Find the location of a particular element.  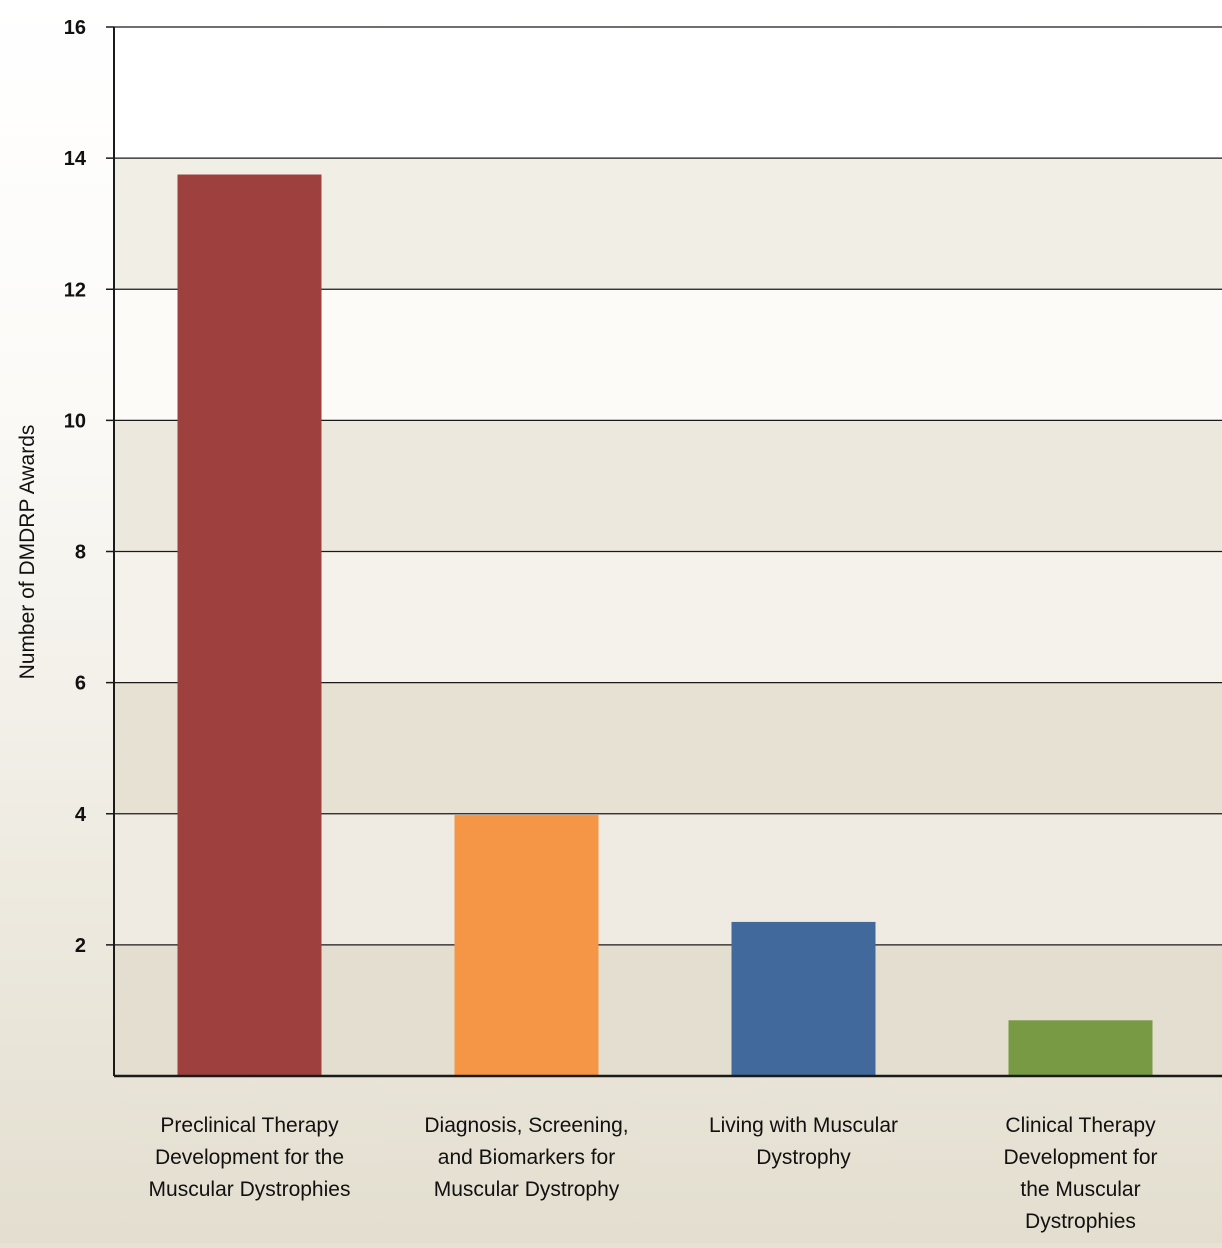

y-tick-label: 14 is located at coordinates (75, 159).